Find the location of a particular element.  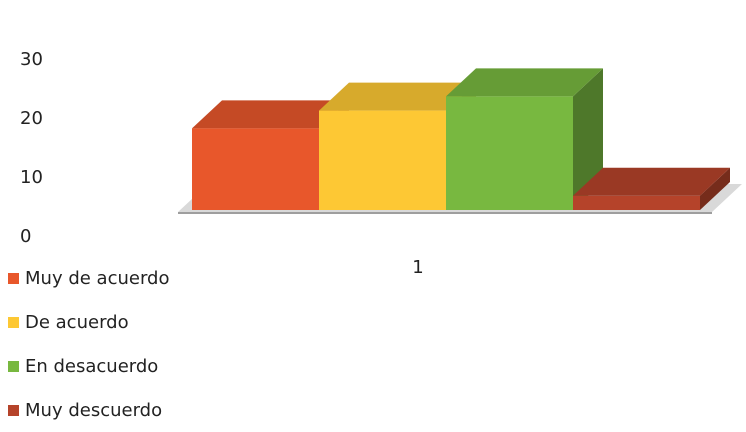

legend-label: Muy de acuerdo is located at coordinates (97, 278).